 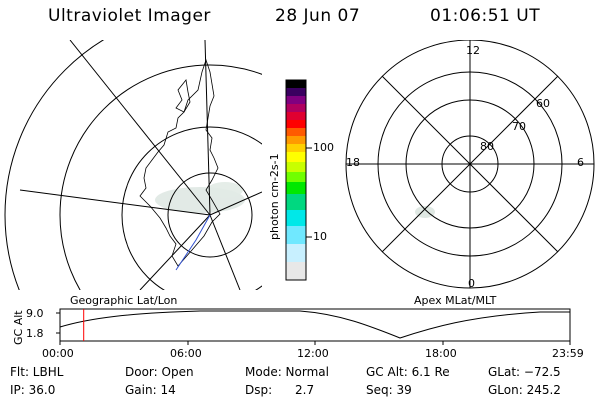 What do you see at coordinates (124, 300) in the screenshot?
I see `geographic-map-label: Geographic Lat/Lon` at bounding box center [124, 300].